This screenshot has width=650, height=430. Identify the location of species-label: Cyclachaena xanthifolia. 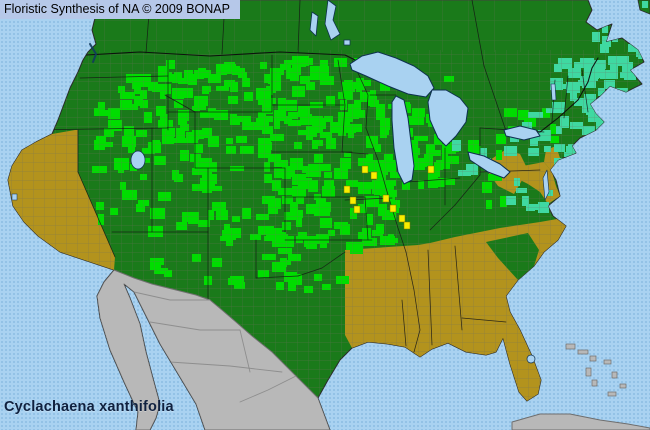
(89, 407).